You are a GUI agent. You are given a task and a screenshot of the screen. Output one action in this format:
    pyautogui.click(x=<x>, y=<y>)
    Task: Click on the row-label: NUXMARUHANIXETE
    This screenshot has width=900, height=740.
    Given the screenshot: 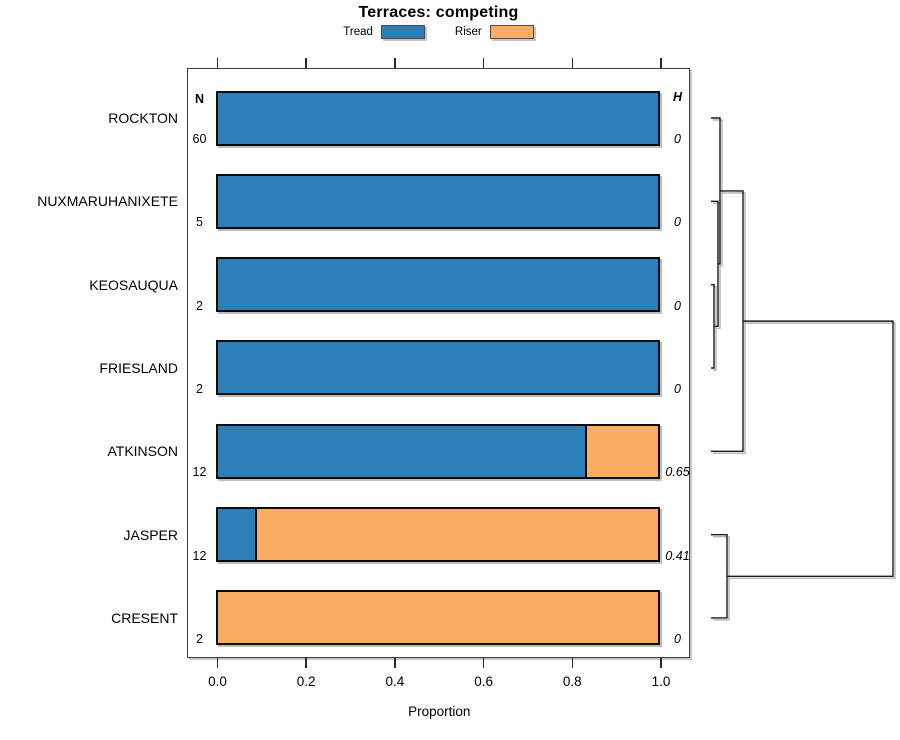 What is the action you would take?
    pyautogui.click(x=107, y=201)
    